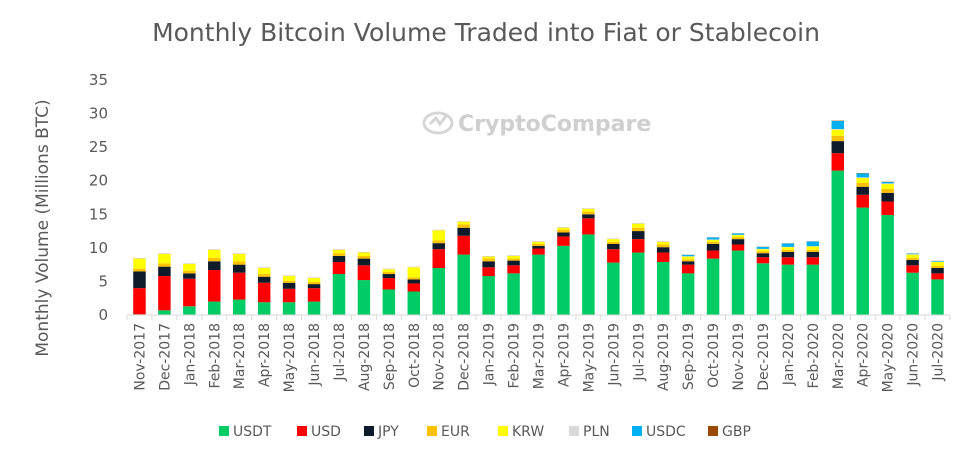  Describe the element at coordinates (240, 356) in the screenshot. I see `x-tick-label: Mar-2018` at that location.